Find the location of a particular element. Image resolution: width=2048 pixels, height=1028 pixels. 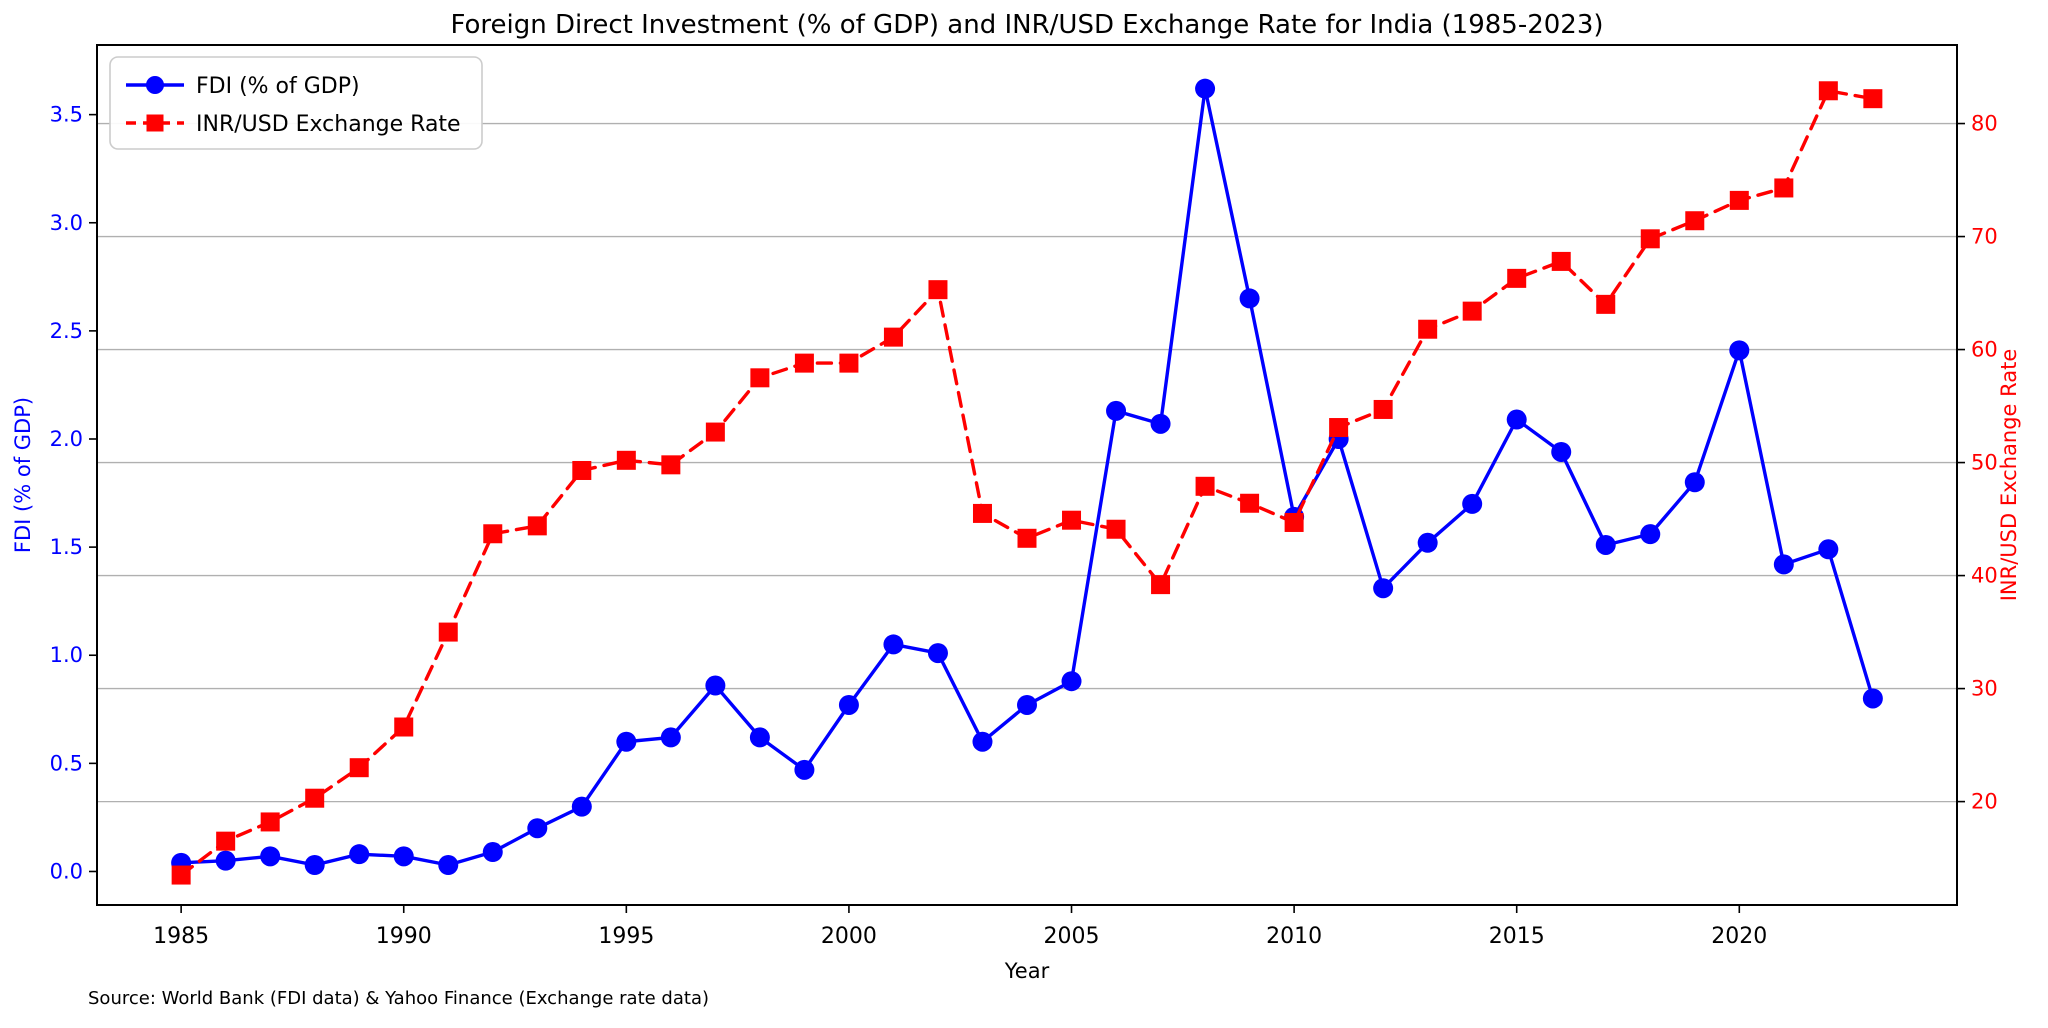

tick-label: 3.5 is located at coordinates (66, 115).